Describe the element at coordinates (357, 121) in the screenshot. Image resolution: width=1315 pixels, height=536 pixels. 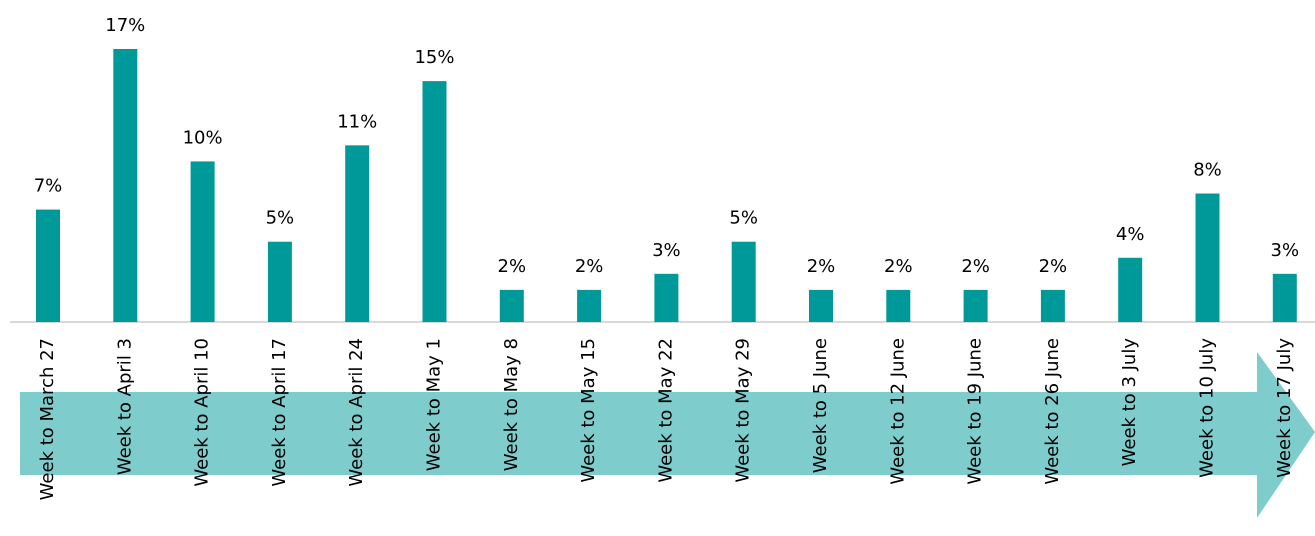
I see `value-label: 11%` at that location.